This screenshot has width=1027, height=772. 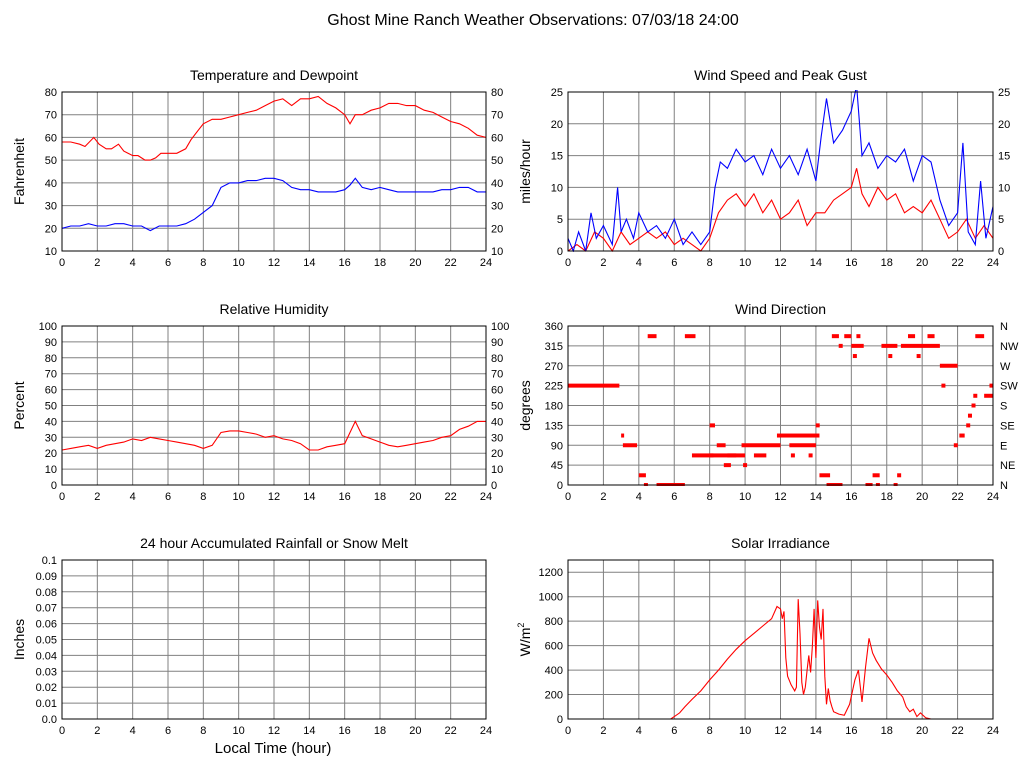 What do you see at coordinates (497, 229) in the screenshot?
I see `right-tick-label: 20` at bounding box center [497, 229].